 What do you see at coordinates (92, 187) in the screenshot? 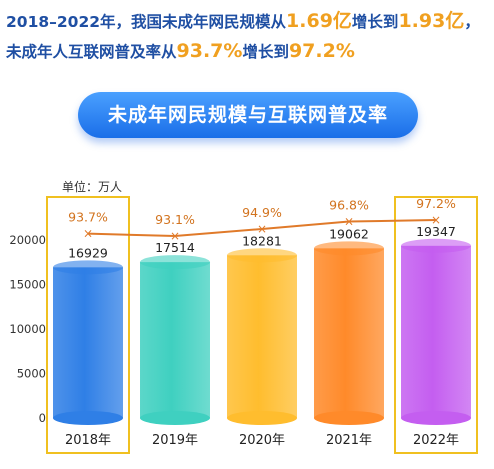
I see `unit-label: 单位：万人` at bounding box center [92, 187].